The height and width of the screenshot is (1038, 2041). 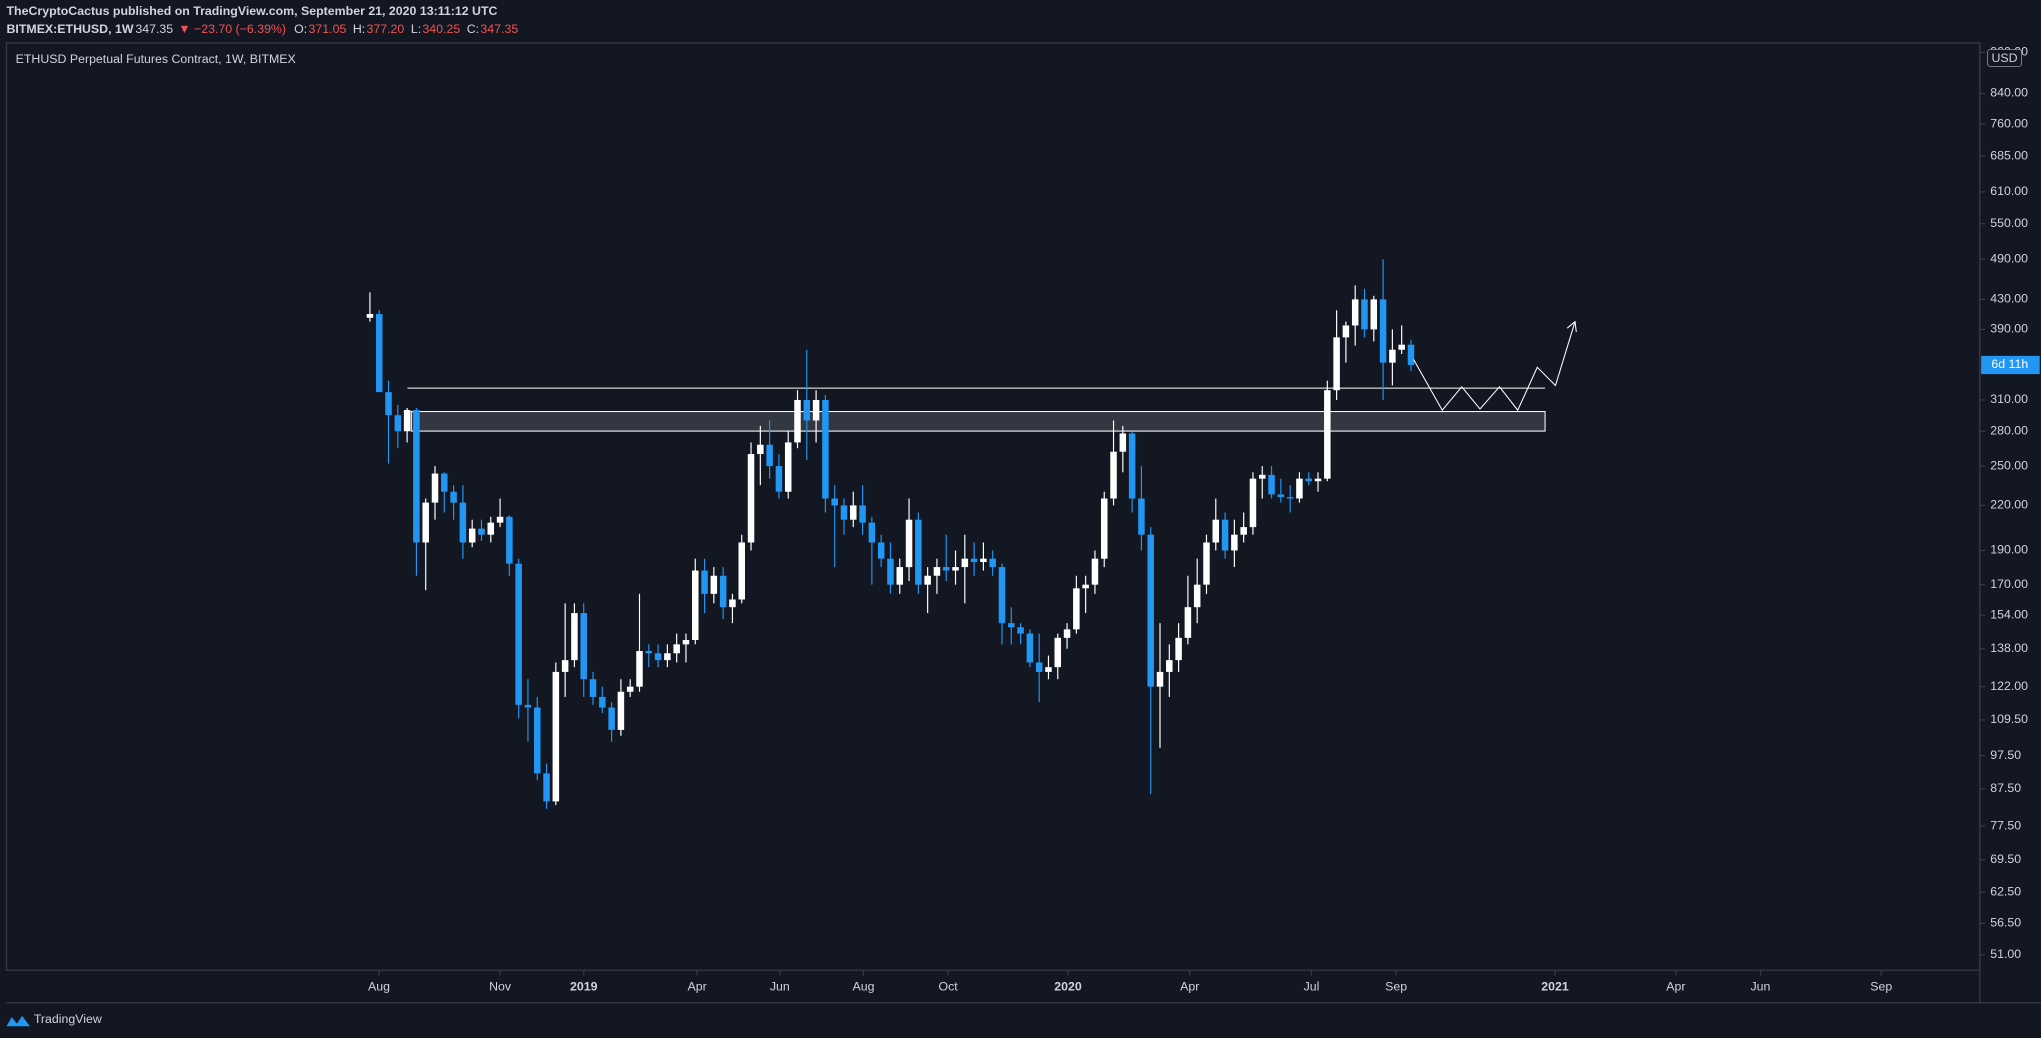 What do you see at coordinates (2005, 859) in the screenshot?
I see `y-tick-label: 69.50` at bounding box center [2005, 859].